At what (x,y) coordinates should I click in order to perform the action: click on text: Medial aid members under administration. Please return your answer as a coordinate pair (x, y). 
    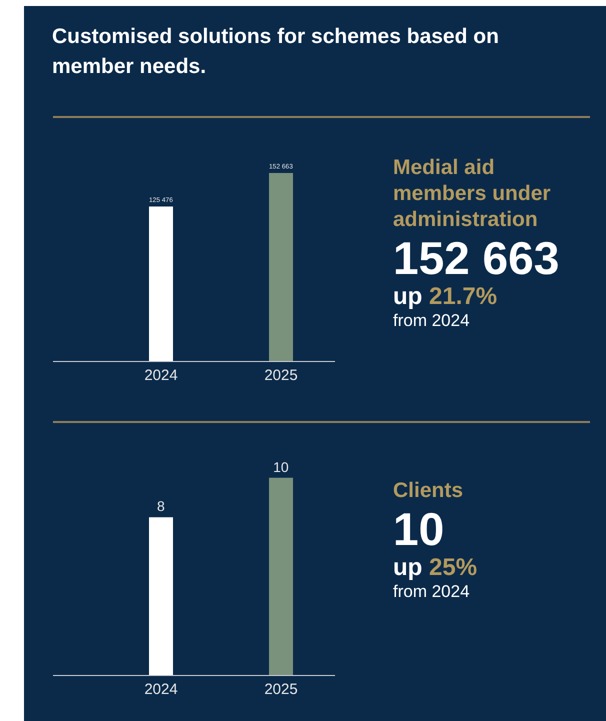
    Looking at the image, I should click on (472, 194).